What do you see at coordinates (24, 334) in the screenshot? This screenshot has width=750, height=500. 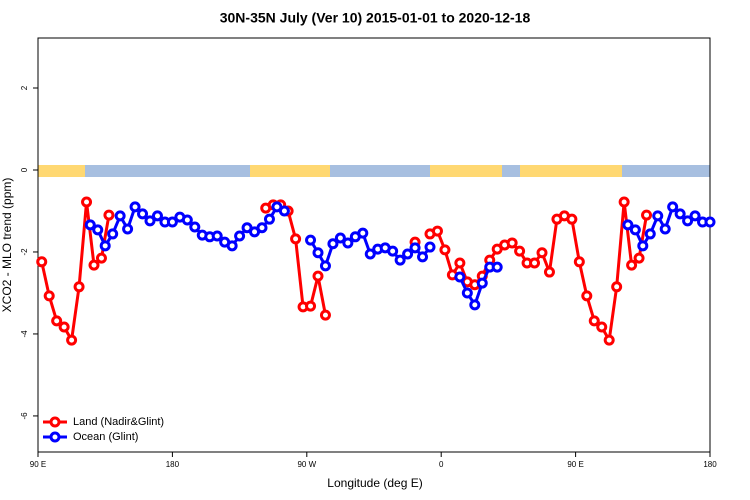 I see `y-tick-label: -4` at bounding box center [24, 334].